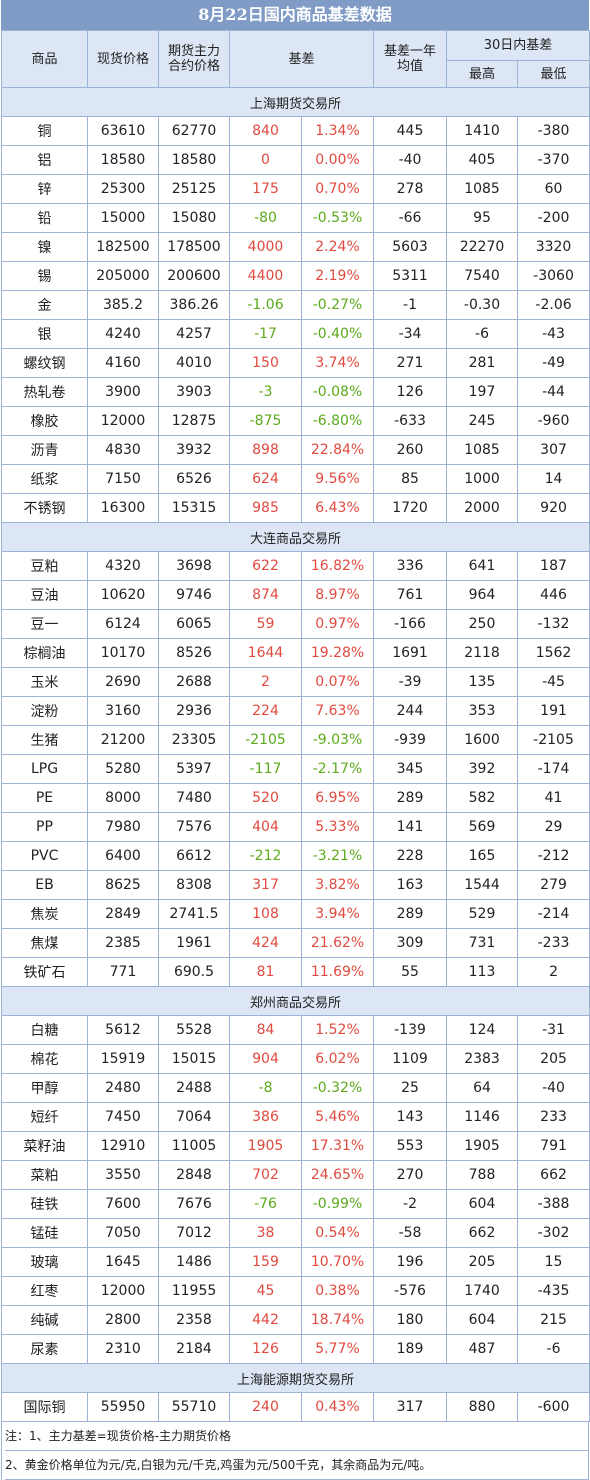 The image size is (590, 1480). I want to click on basis-percent-cell: -6.80%, so click(337, 421).